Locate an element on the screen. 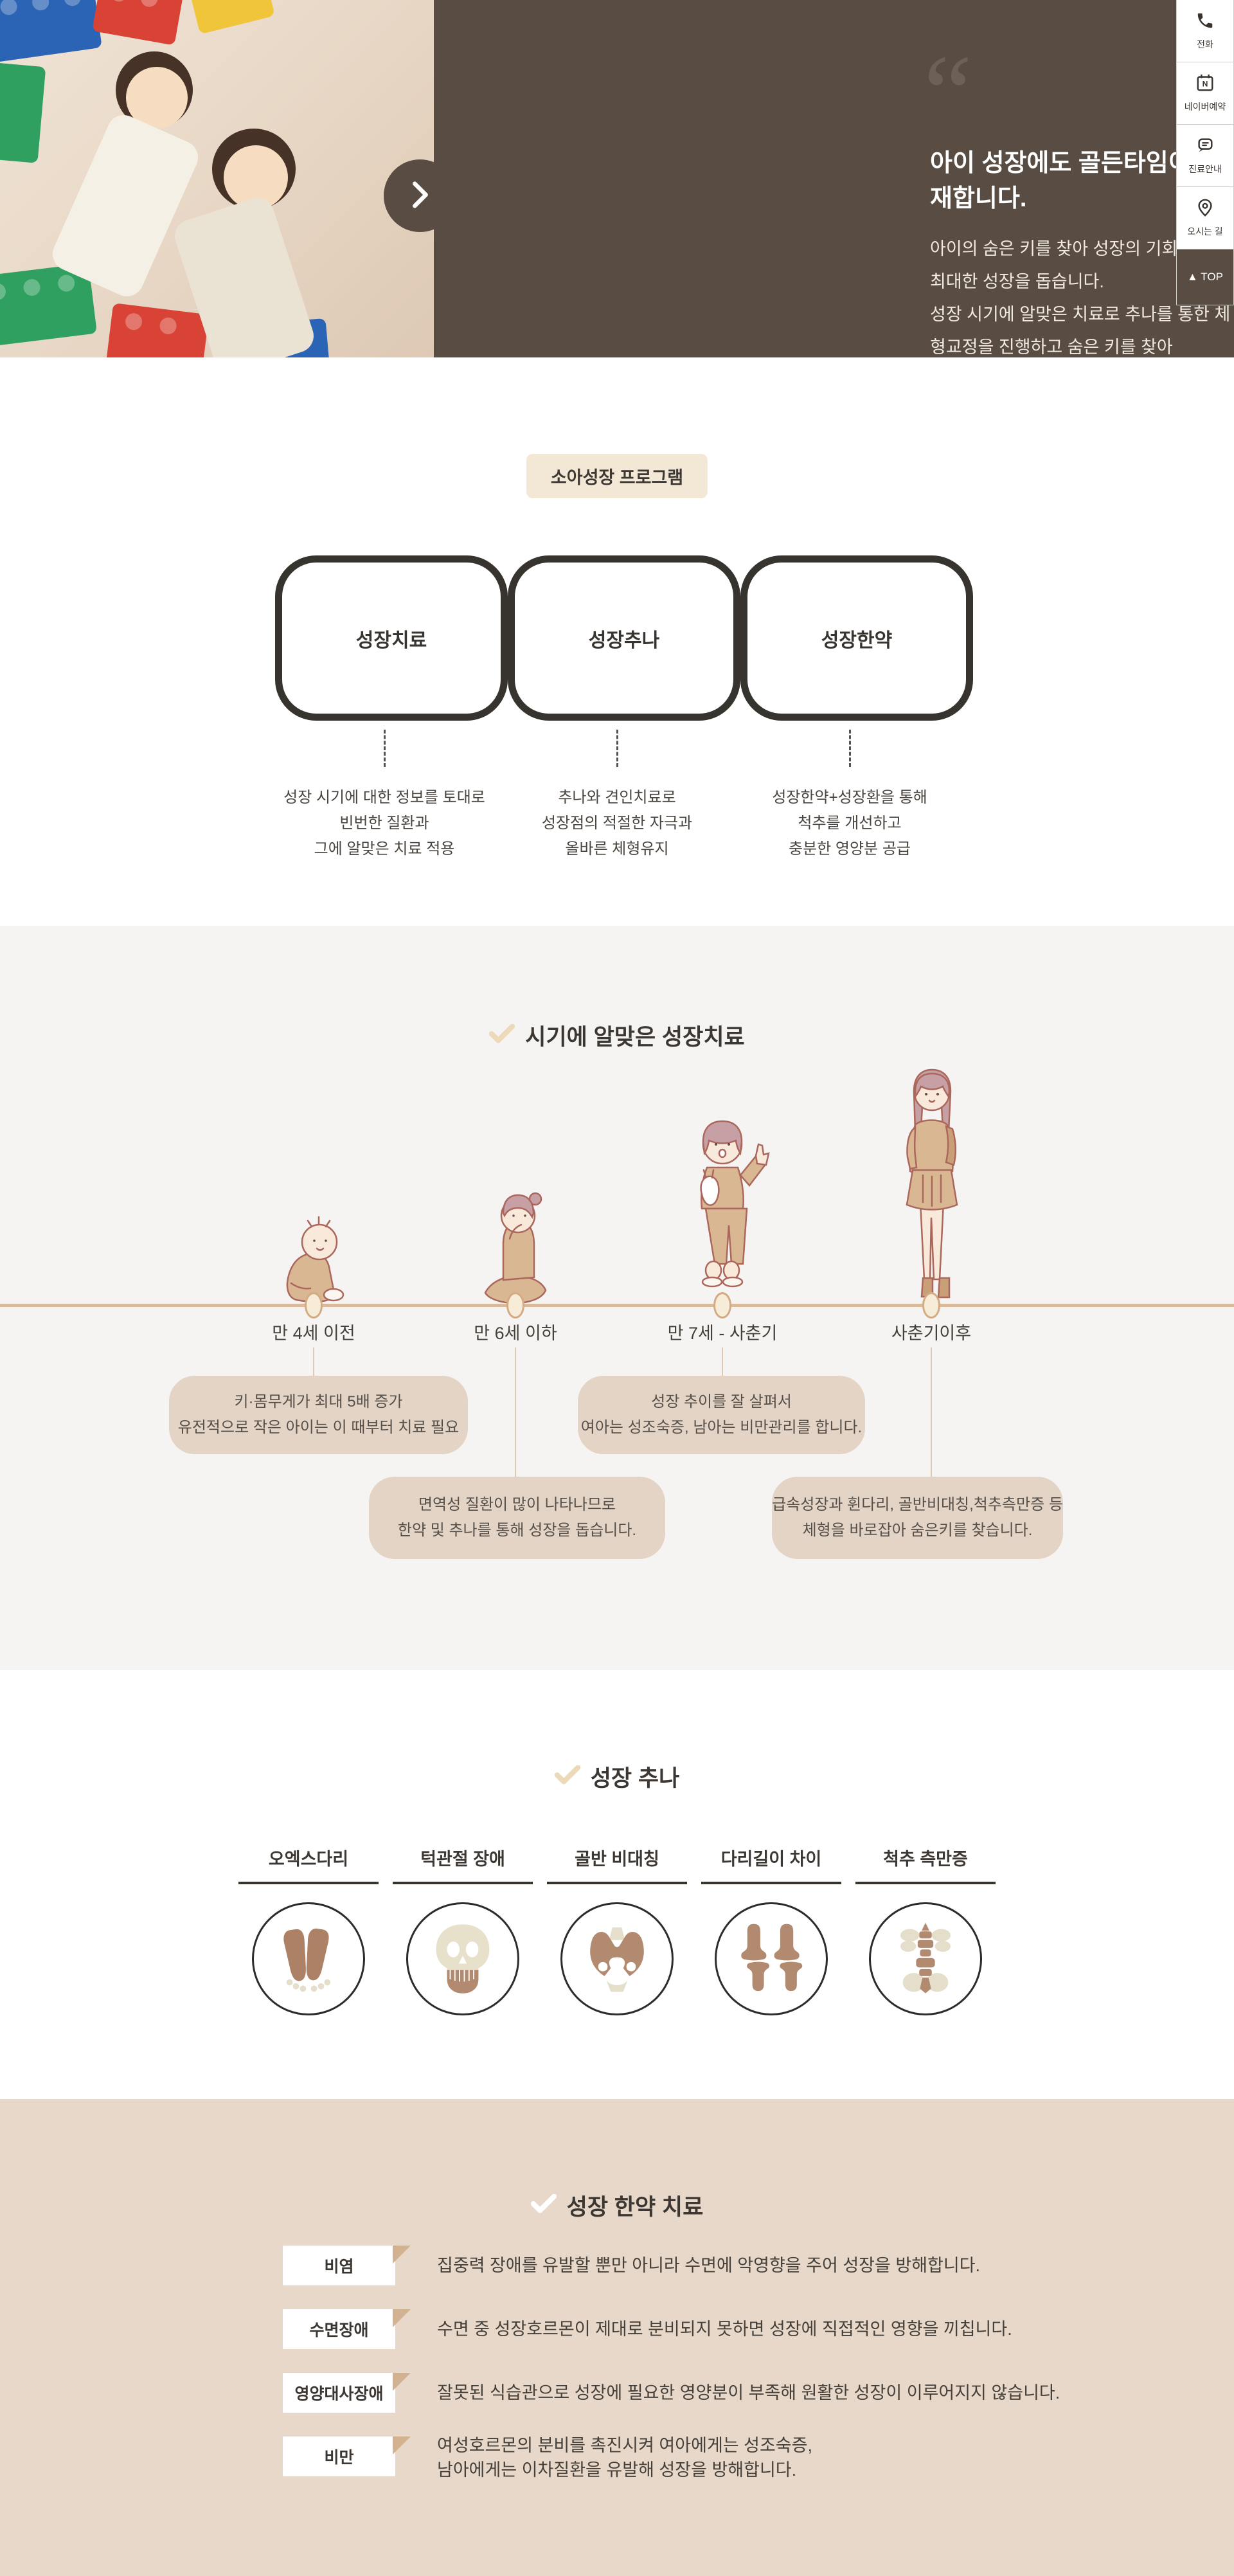 Image resolution: width=1234 pixels, height=2576 pixels. program-description-line: 빈번한 질환과 is located at coordinates (384, 823).